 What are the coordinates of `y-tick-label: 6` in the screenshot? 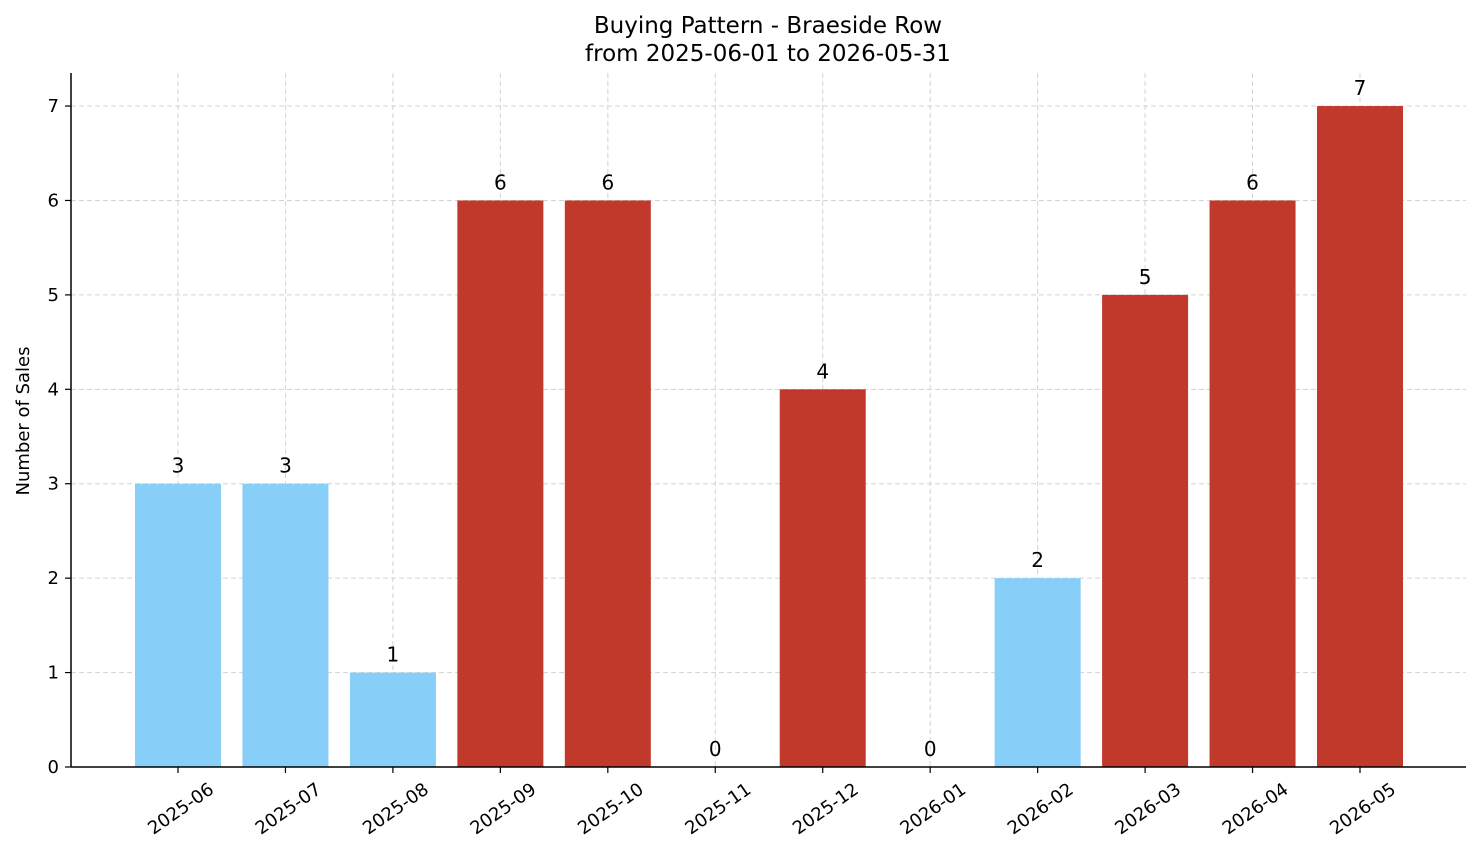 It's located at (53, 200).